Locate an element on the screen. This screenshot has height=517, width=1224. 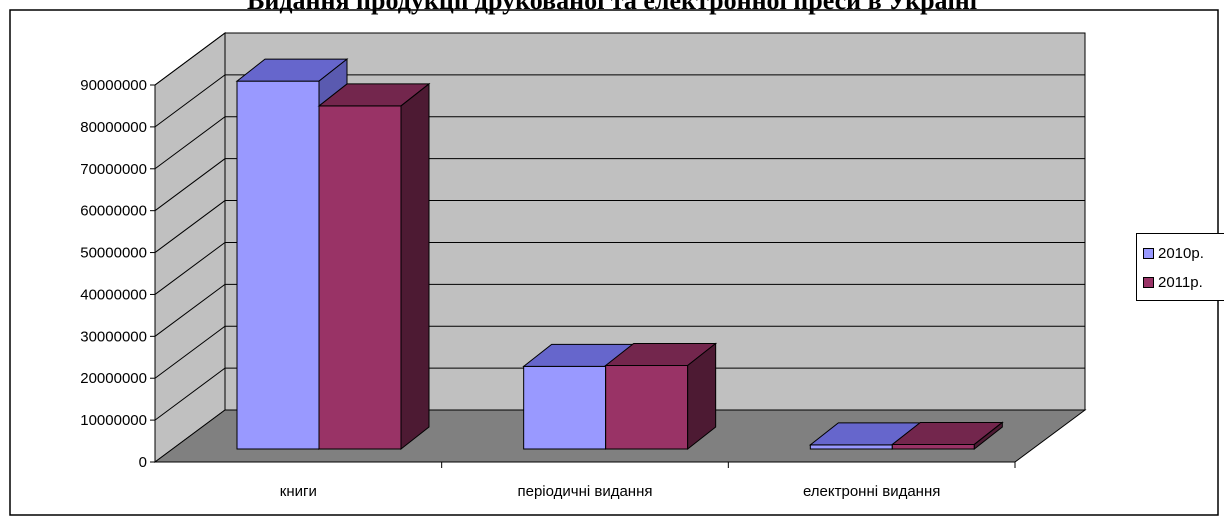
y-tick-label: 20000000 is located at coordinates (113, 378).